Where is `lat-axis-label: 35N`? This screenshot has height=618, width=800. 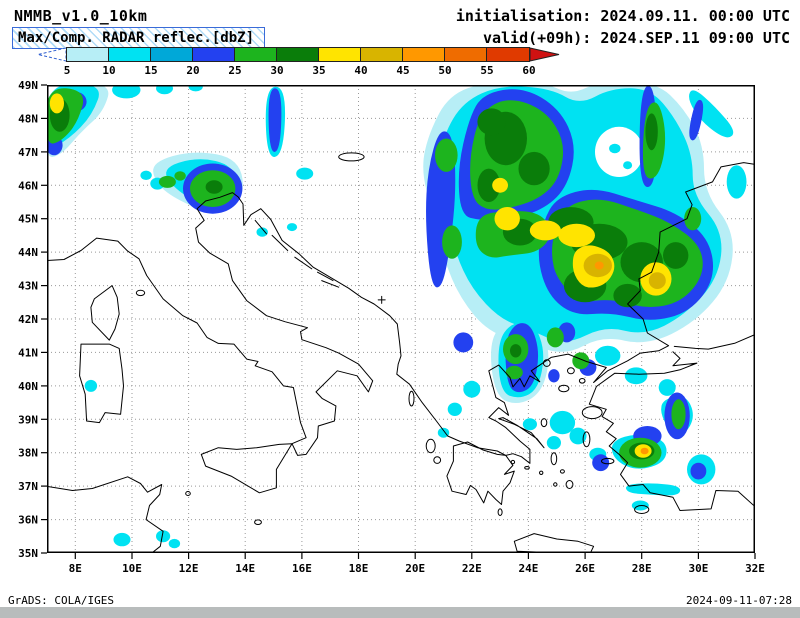 lat-axis-label: 35N is located at coordinates (28, 553).